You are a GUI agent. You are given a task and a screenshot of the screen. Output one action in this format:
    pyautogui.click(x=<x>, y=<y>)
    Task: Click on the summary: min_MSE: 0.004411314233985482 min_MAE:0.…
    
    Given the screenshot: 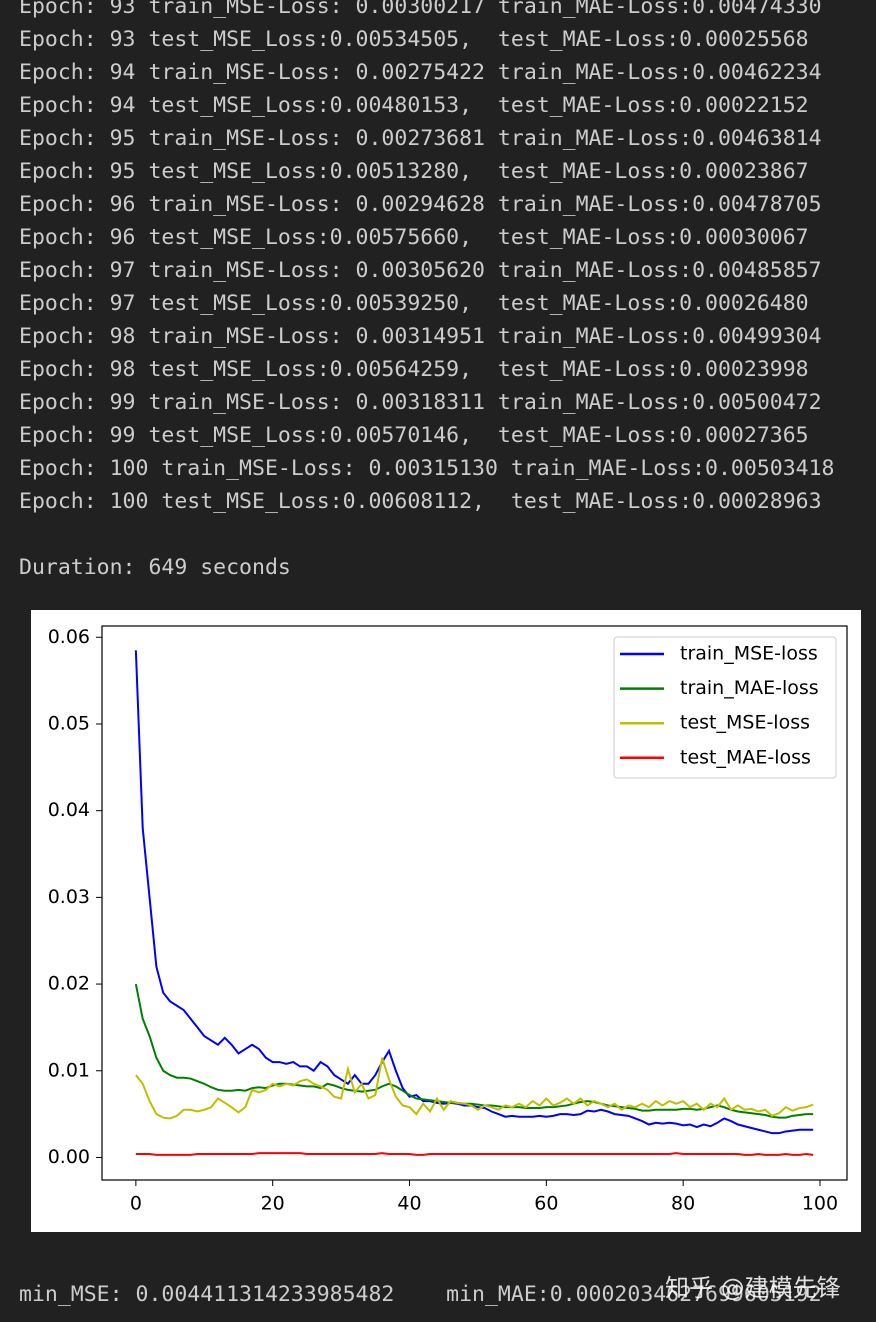 What is the action you would take?
    pyautogui.click(x=420, y=1294)
    